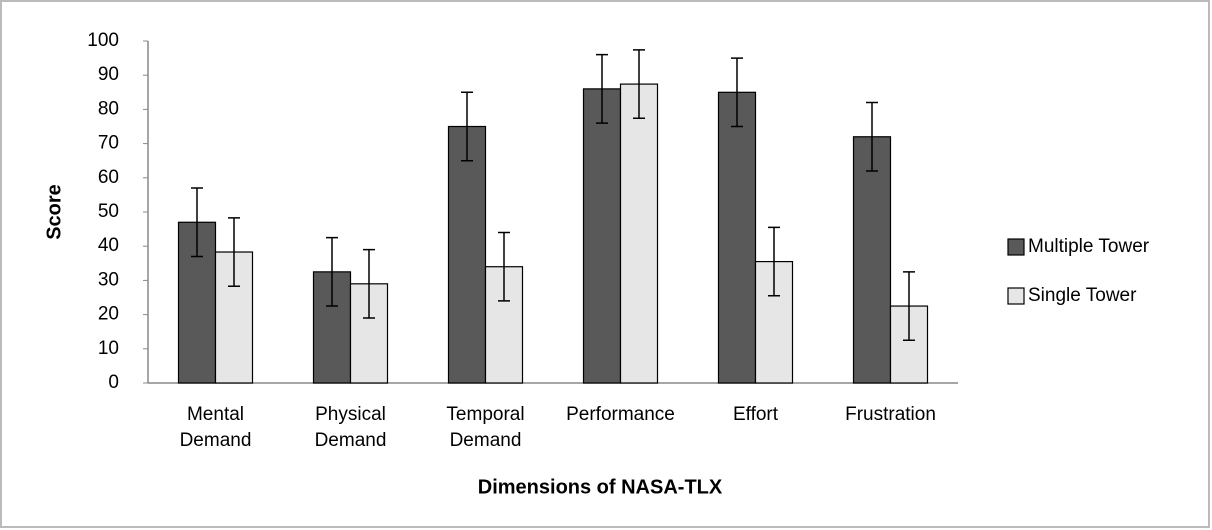 The image size is (1212, 530). What do you see at coordinates (103, 40) in the screenshot?
I see `y-tick-label: 100` at bounding box center [103, 40].